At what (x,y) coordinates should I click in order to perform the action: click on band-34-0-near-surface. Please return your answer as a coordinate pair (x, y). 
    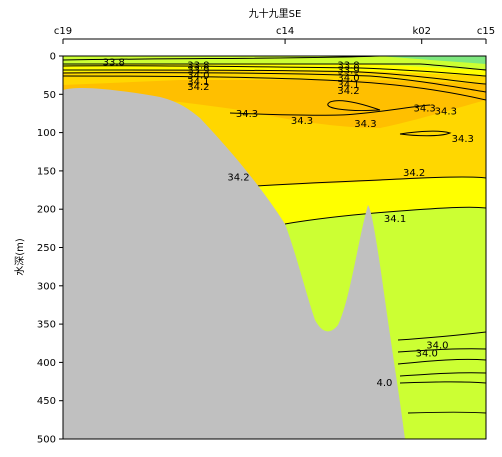
    Looking at the image, I should click on (274, 63).